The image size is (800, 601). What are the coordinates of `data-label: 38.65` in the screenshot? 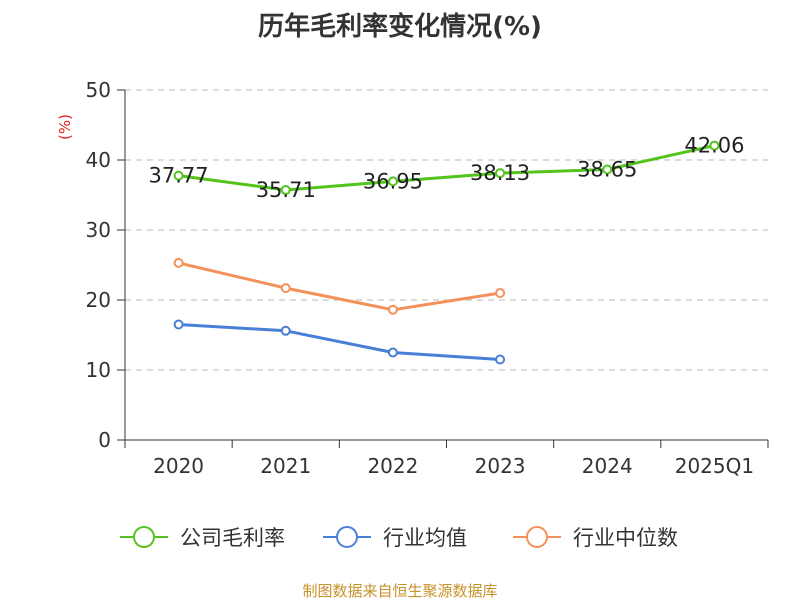 It's located at (607, 169).